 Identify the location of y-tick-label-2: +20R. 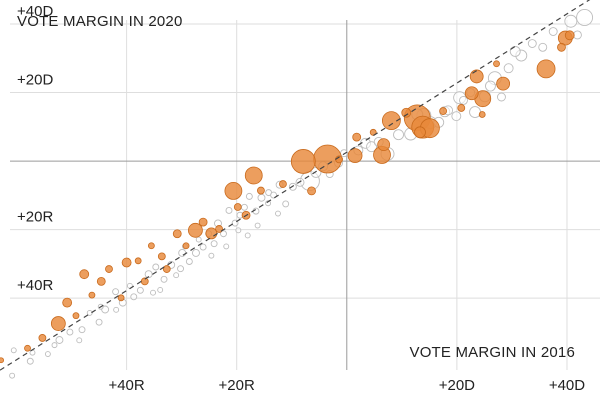
(35, 217).